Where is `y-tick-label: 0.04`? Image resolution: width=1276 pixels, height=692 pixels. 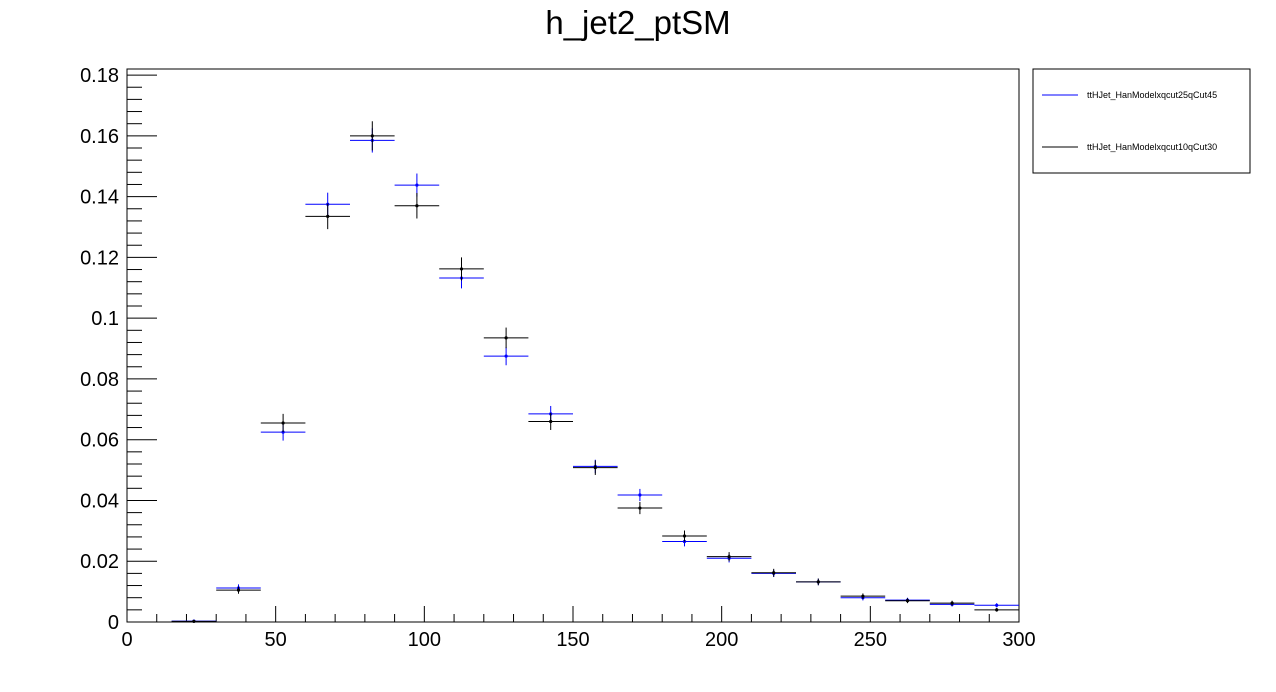
y-tick-label: 0.04 is located at coordinates (99, 501).